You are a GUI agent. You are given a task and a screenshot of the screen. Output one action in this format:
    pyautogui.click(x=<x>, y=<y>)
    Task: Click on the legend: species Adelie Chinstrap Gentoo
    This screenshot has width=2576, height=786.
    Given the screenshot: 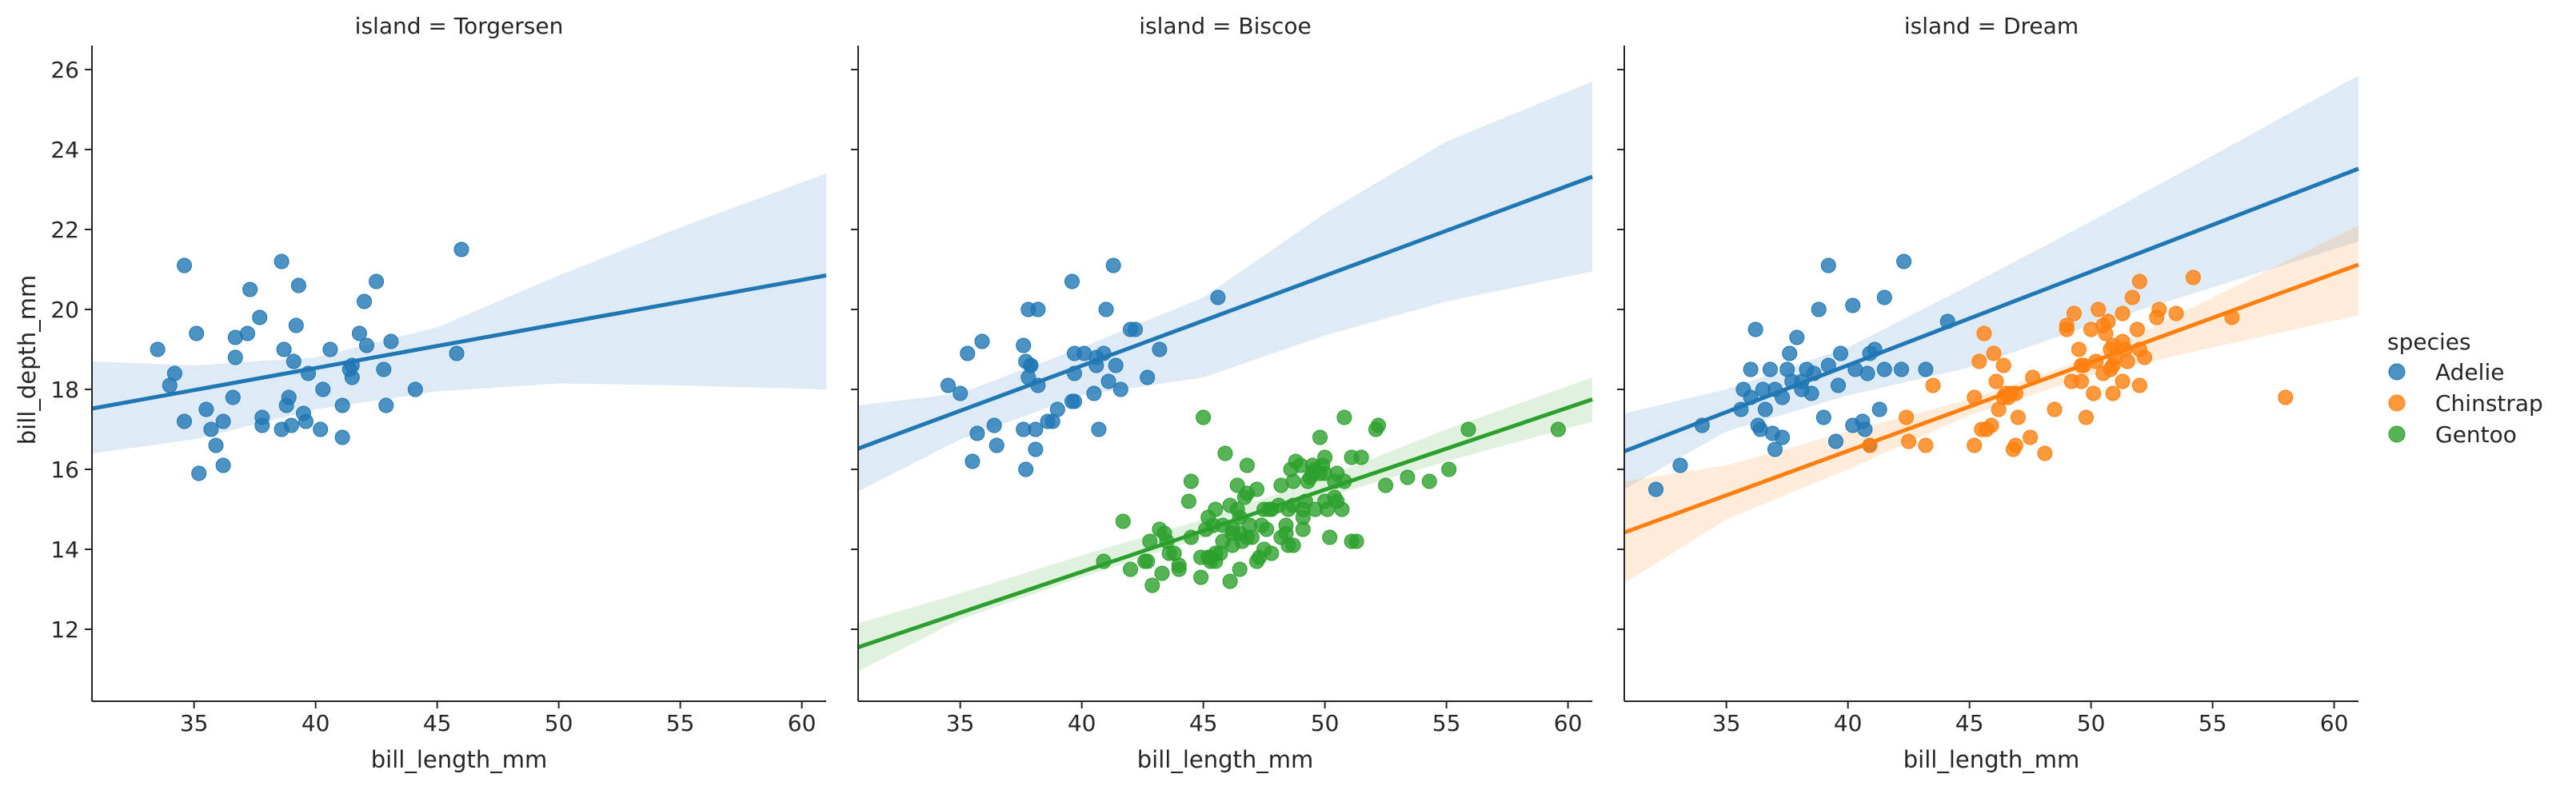 What is the action you would take?
    pyautogui.click(x=2465, y=389)
    